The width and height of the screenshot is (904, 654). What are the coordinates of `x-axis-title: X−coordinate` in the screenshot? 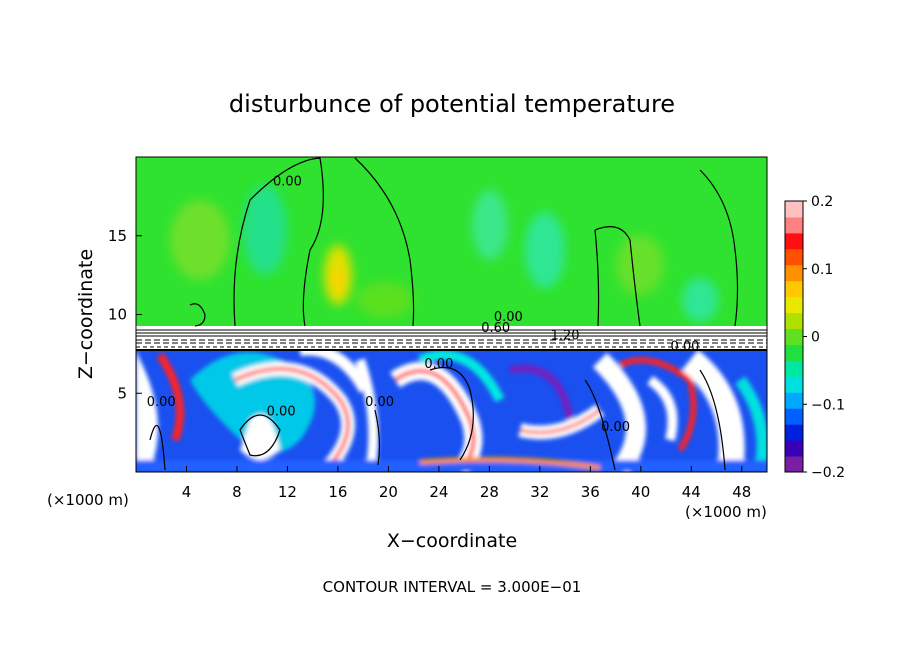 It's located at (452, 541).